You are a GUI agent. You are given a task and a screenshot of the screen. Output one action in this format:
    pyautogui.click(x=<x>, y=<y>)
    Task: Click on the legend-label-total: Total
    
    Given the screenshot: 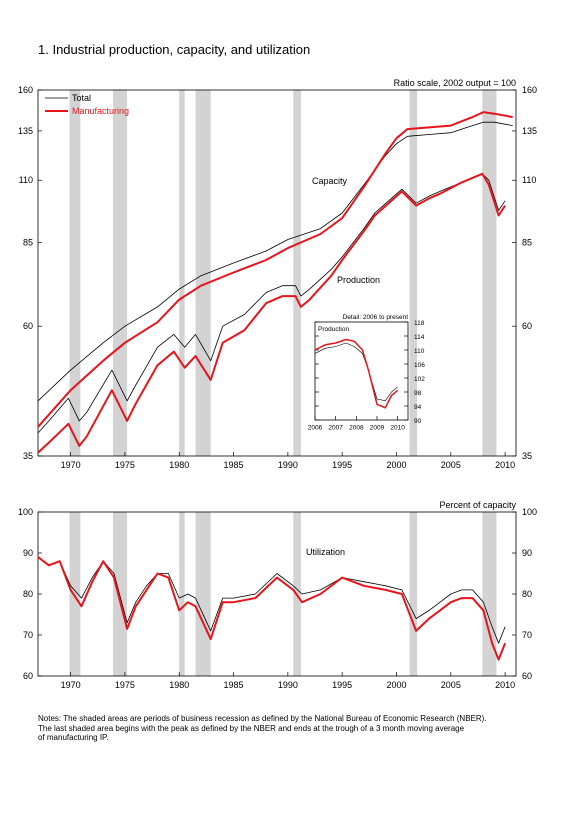 What is the action you would take?
    pyautogui.click(x=81, y=98)
    